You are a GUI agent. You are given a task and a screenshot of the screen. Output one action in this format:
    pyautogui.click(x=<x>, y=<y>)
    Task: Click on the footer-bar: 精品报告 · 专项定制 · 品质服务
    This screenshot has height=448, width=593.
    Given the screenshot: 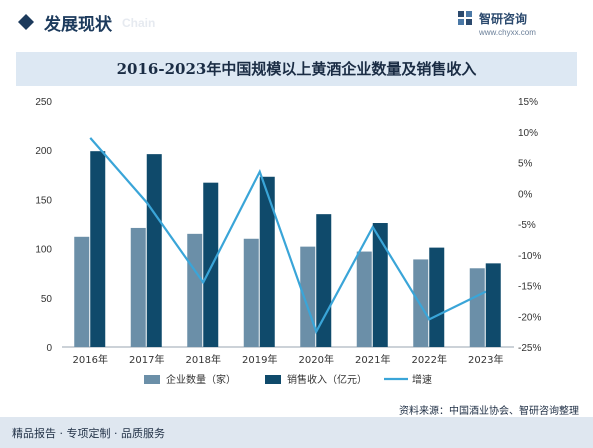 What is the action you would take?
    pyautogui.click(x=296, y=432)
    